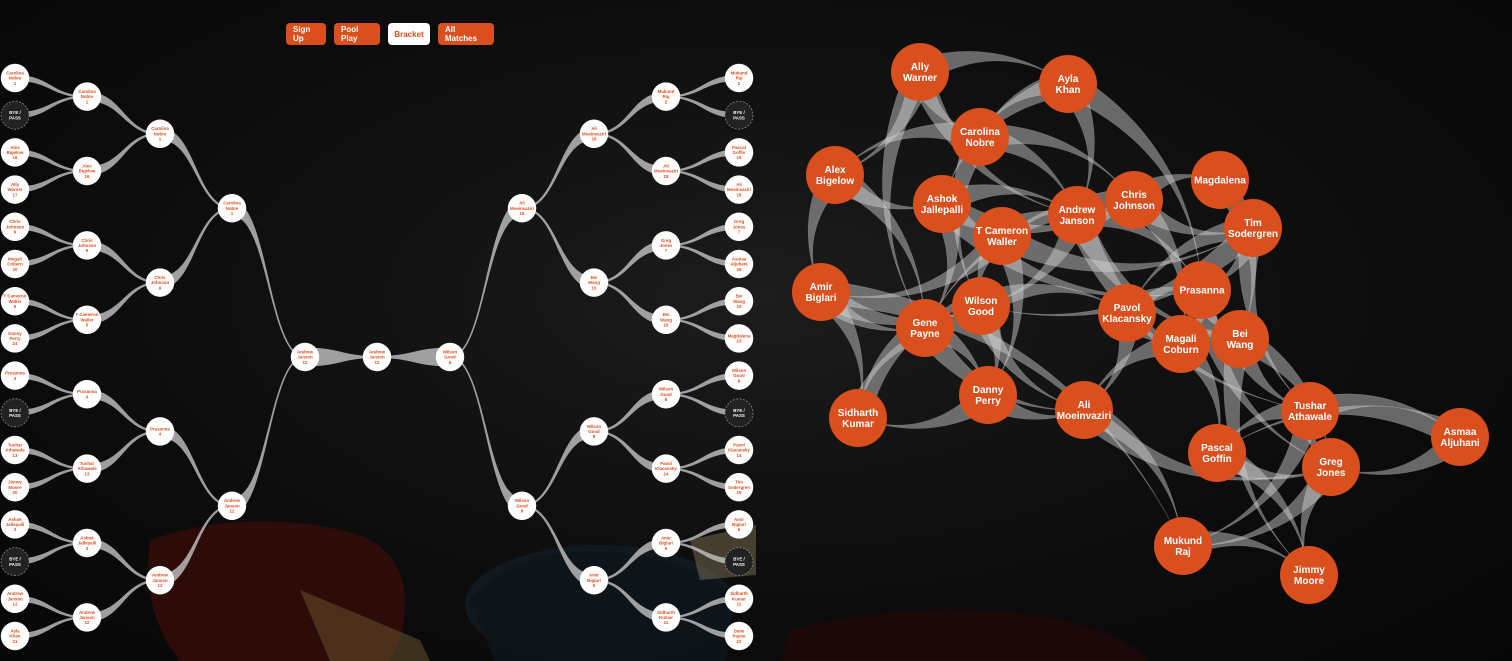  Describe the element at coordinates (1202, 290) in the screenshot. I see `network-node-prasanna: Prasanna` at that location.